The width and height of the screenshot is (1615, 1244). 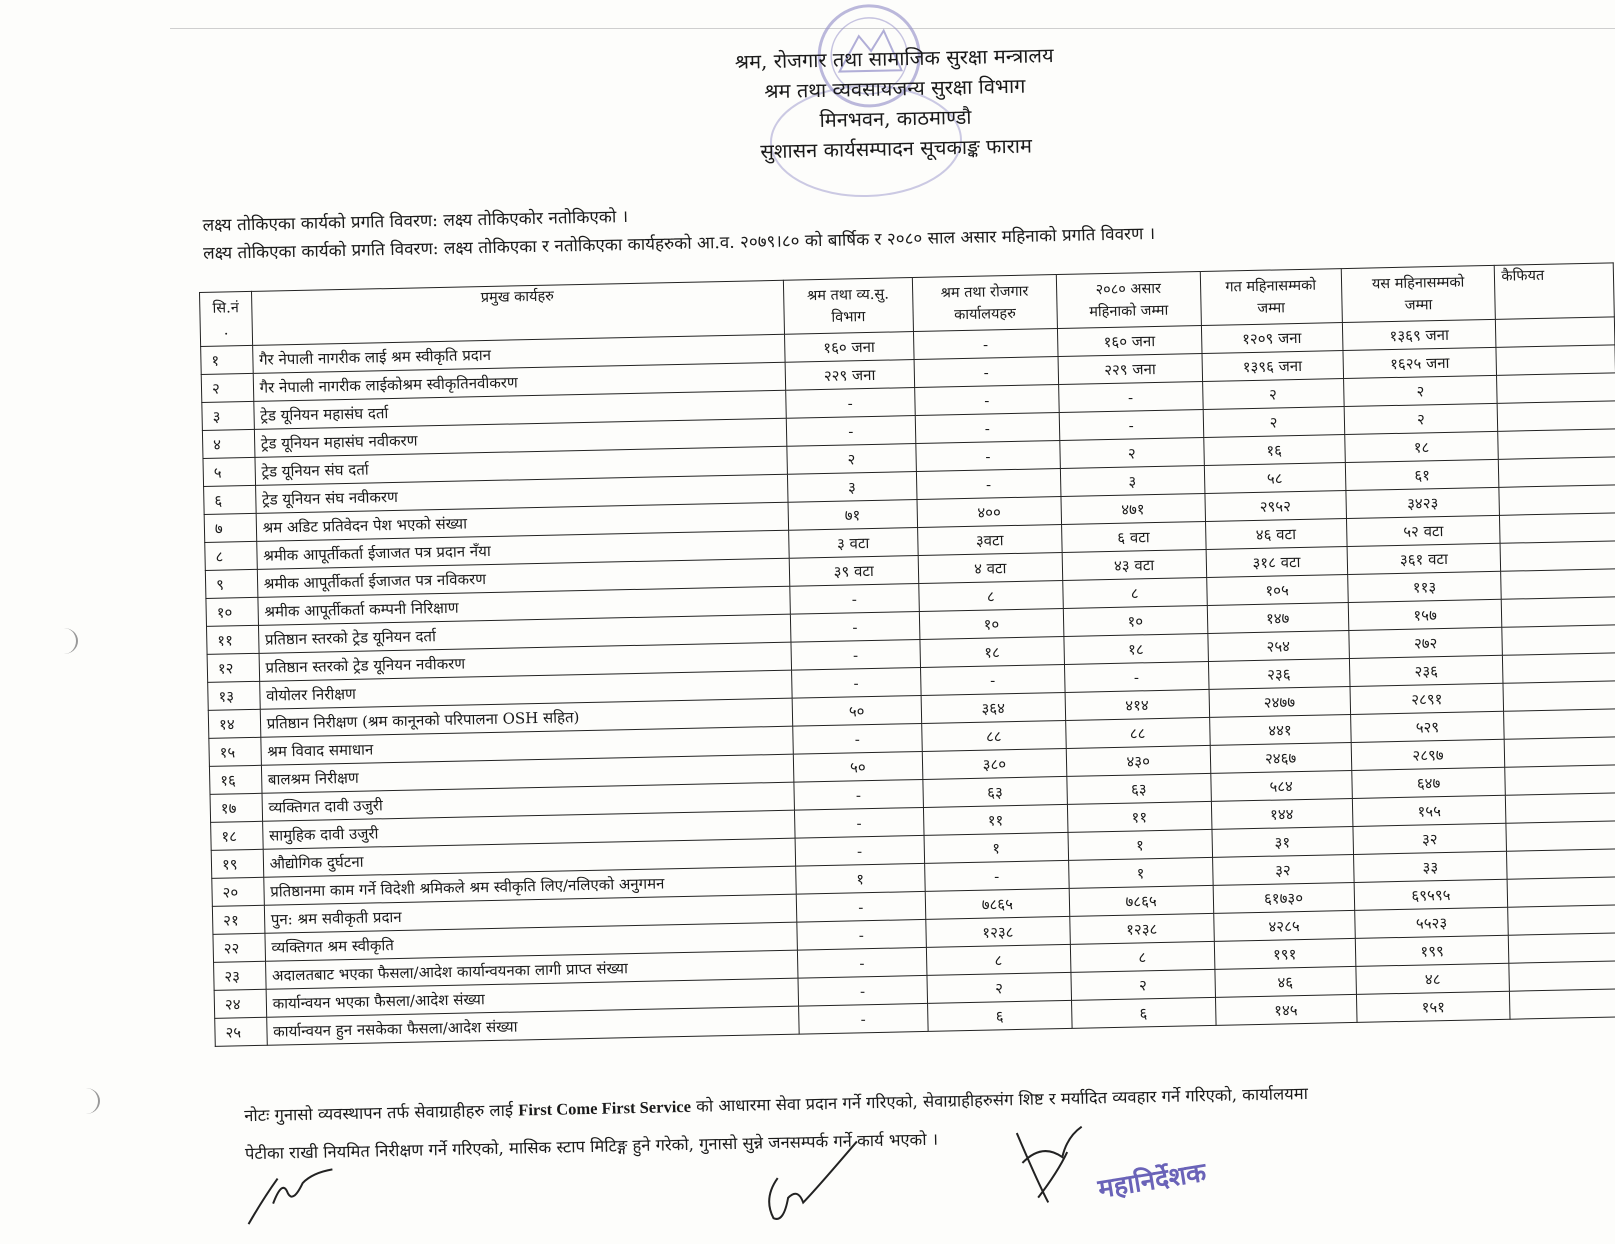 I want to click on cell-sn: ६, so click(x=229, y=500).